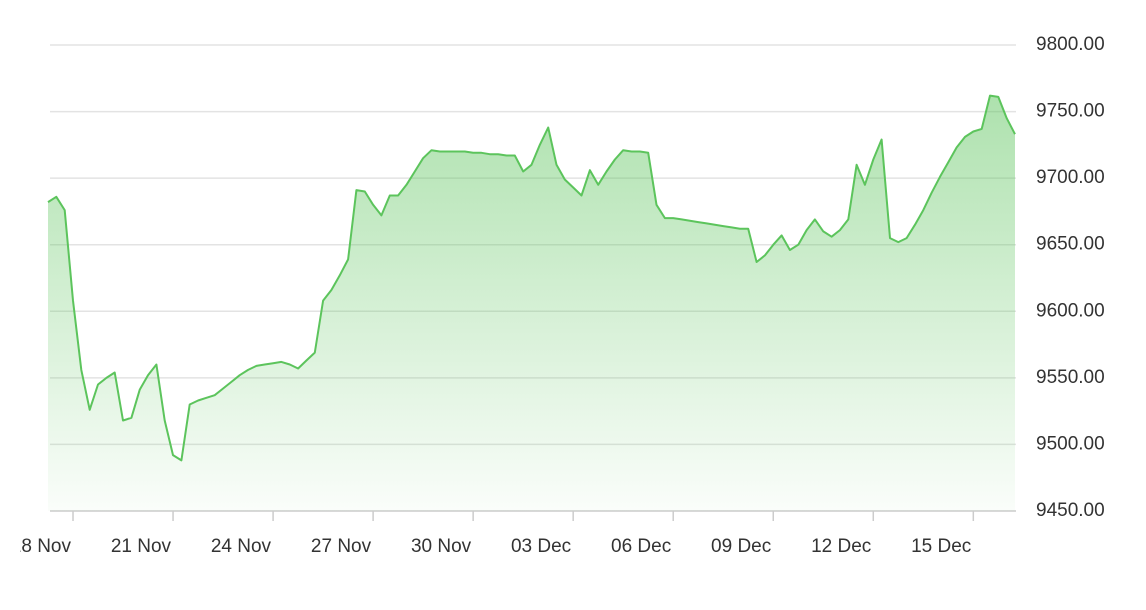 The height and width of the screenshot is (610, 1146). Describe the element at coordinates (541, 546) in the screenshot. I see `x-tick-label: 03 Dec` at that location.